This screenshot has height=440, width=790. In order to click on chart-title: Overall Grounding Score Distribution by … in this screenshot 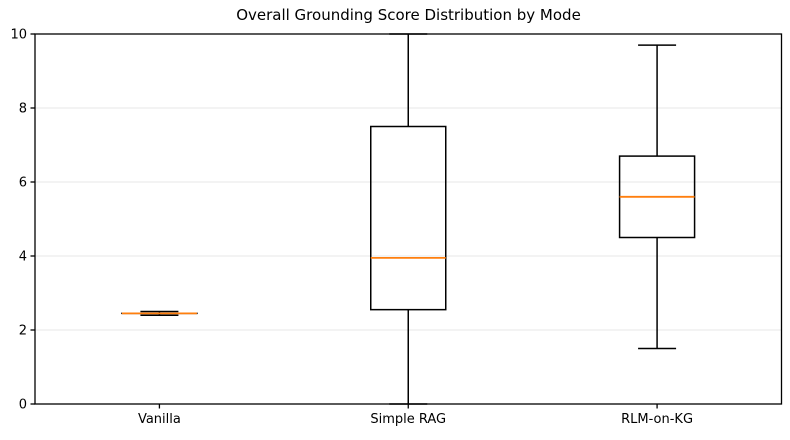, I will do `click(408, 15)`.